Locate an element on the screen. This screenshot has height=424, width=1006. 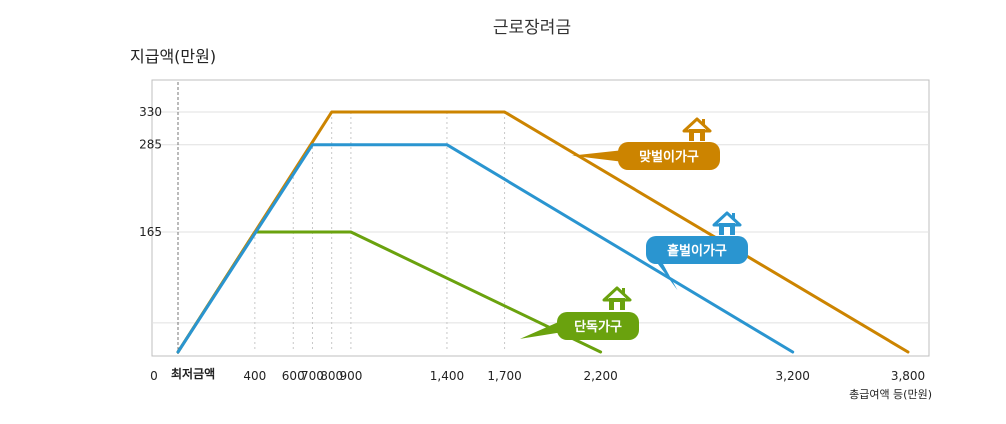
y-ticks: 330 285 165 is located at coordinates (150, 172).